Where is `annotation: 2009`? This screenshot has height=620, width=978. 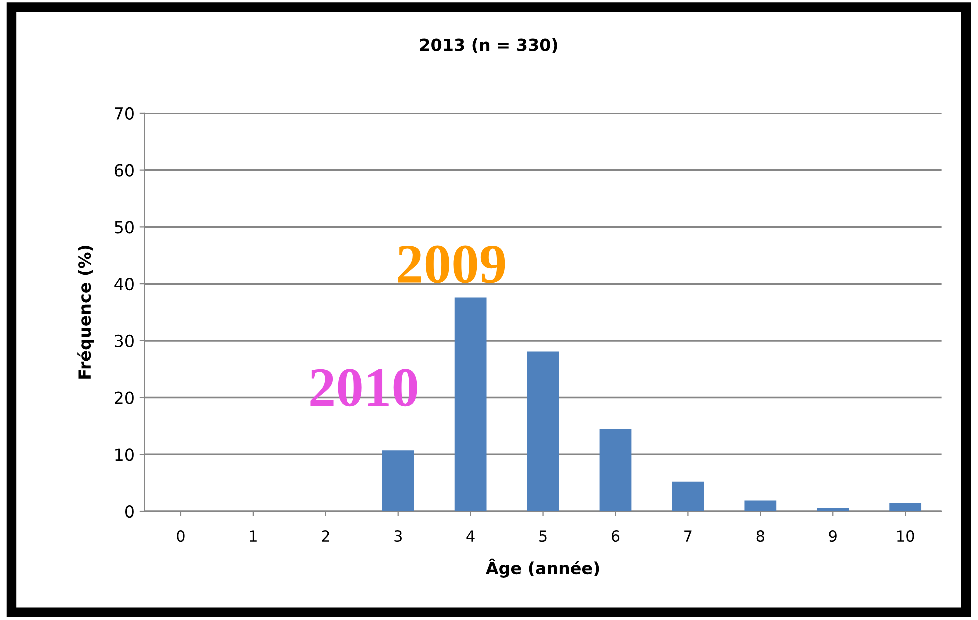 annotation: 2009 is located at coordinates (452, 265).